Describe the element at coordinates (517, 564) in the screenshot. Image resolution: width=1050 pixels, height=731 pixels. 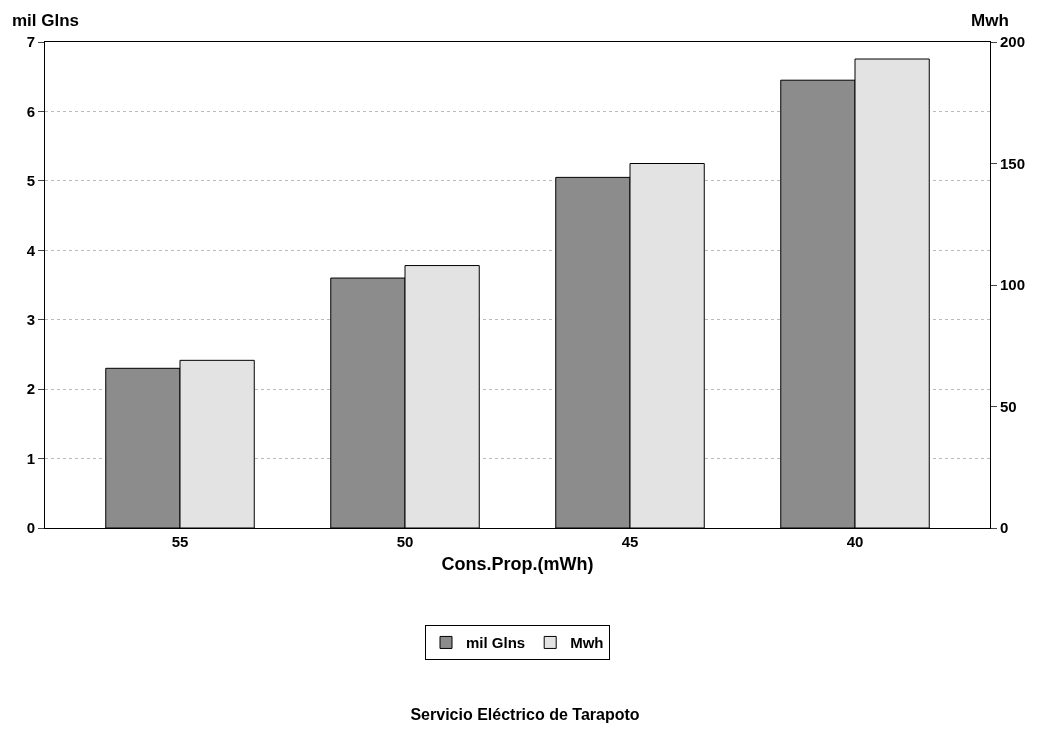
I see `x-axis-title: Cons.Prop.(mWh)` at that location.